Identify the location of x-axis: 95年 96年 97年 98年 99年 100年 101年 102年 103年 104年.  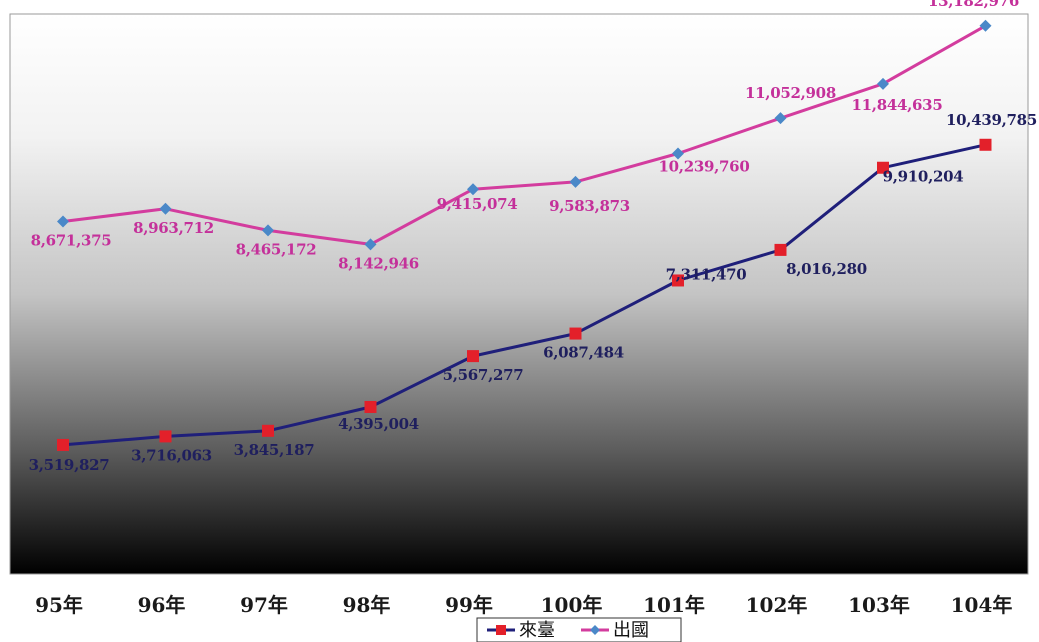
(523, 605).